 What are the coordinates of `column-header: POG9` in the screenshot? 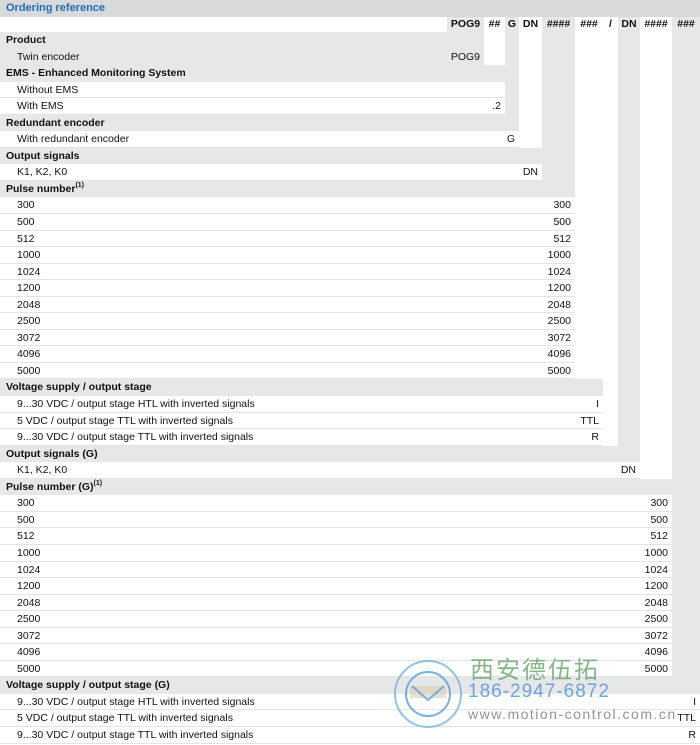 It's located at (465, 24).